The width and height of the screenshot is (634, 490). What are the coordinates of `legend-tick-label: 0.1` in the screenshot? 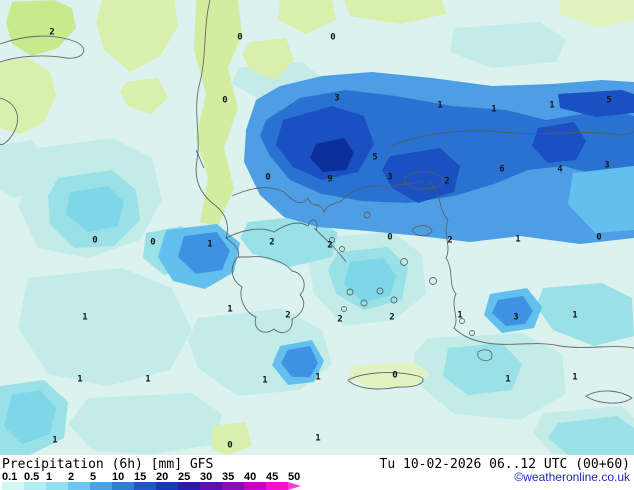 It's located at (10, 477).